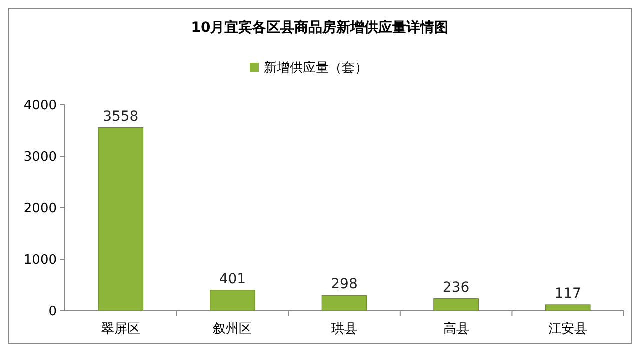  What do you see at coordinates (120, 329) in the screenshot?
I see `x-tick-label: 翠屏区` at bounding box center [120, 329].